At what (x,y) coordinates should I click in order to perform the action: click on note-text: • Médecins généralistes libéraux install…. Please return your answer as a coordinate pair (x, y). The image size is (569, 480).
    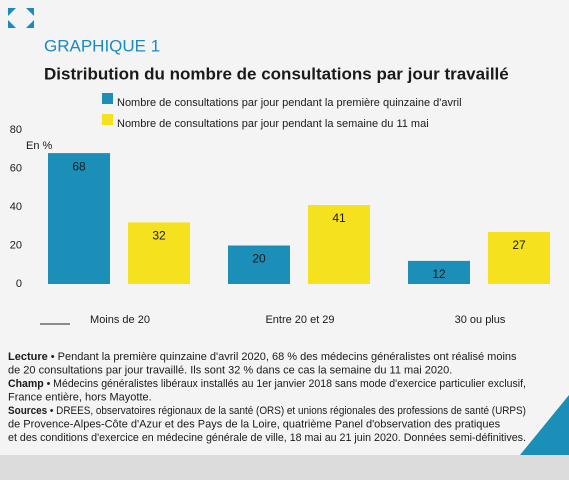
    Looking at the image, I should click on (286, 384).